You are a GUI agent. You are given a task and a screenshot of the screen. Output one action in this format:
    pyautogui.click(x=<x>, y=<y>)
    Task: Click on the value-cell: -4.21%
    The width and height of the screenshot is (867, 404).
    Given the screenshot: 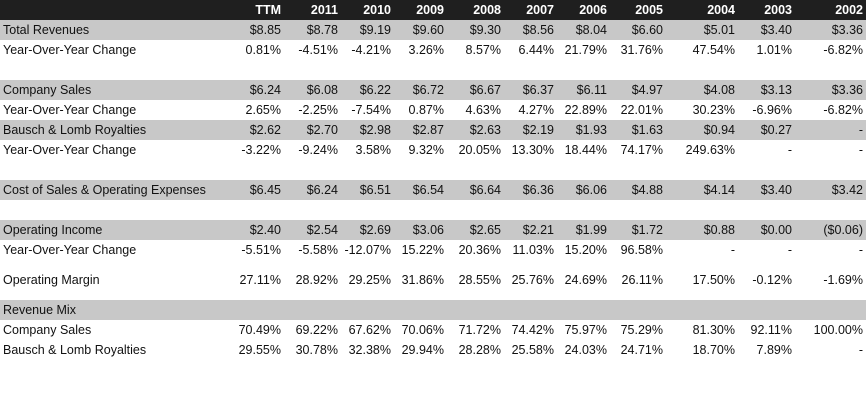 What is the action you would take?
    pyautogui.click(x=371, y=50)
    